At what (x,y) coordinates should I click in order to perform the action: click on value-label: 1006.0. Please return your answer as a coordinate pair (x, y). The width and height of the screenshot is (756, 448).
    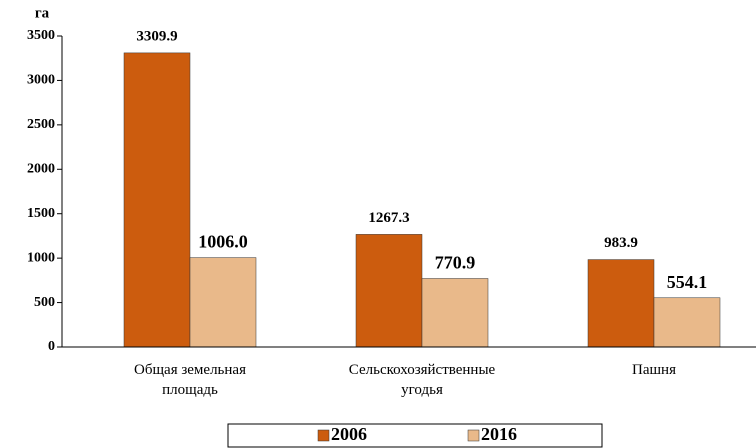
    Looking at the image, I should click on (223, 242).